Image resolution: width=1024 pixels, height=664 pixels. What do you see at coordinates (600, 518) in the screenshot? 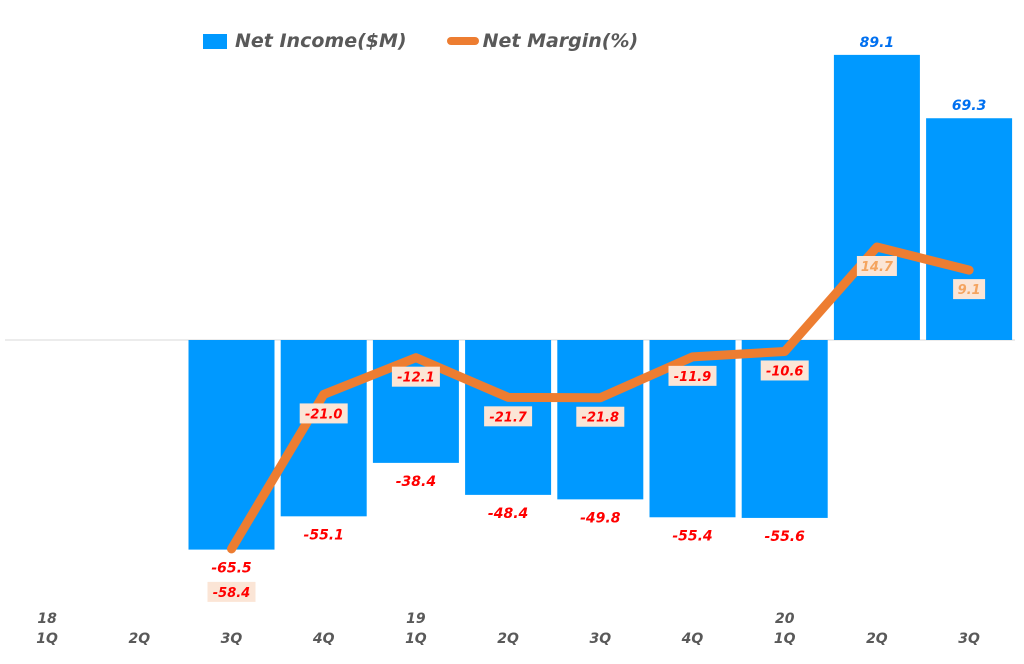
I see `data-label-net-income: -49.8` at bounding box center [600, 518].